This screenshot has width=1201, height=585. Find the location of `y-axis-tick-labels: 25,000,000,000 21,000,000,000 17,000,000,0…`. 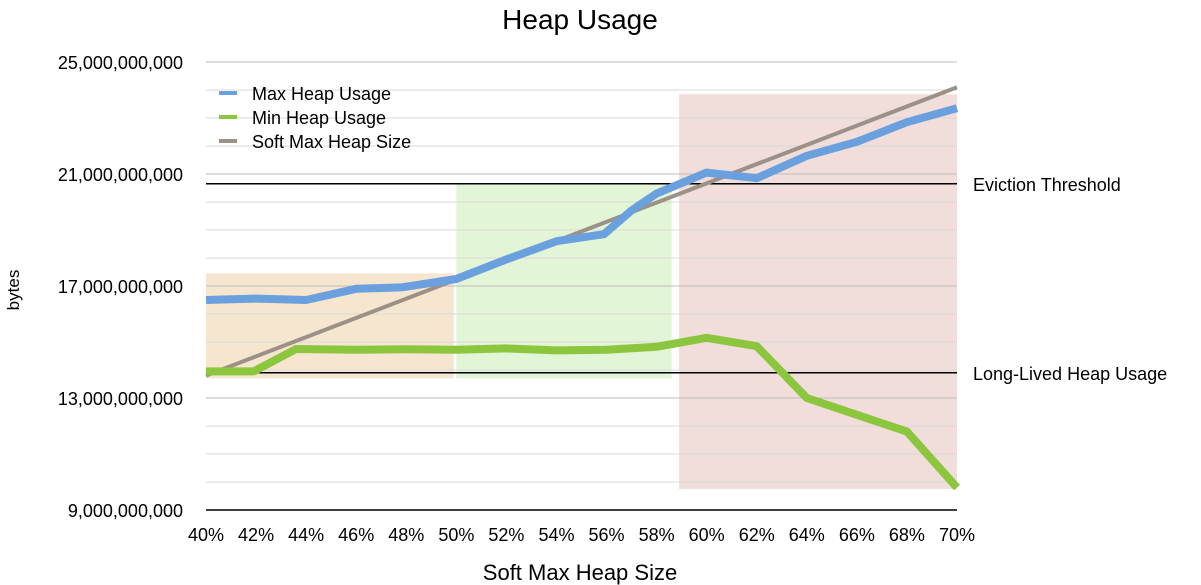

y-axis-tick-labels: 25,000,000,000 21,000,000,000 17,000,000,0… is located at coordinates (120, 287).